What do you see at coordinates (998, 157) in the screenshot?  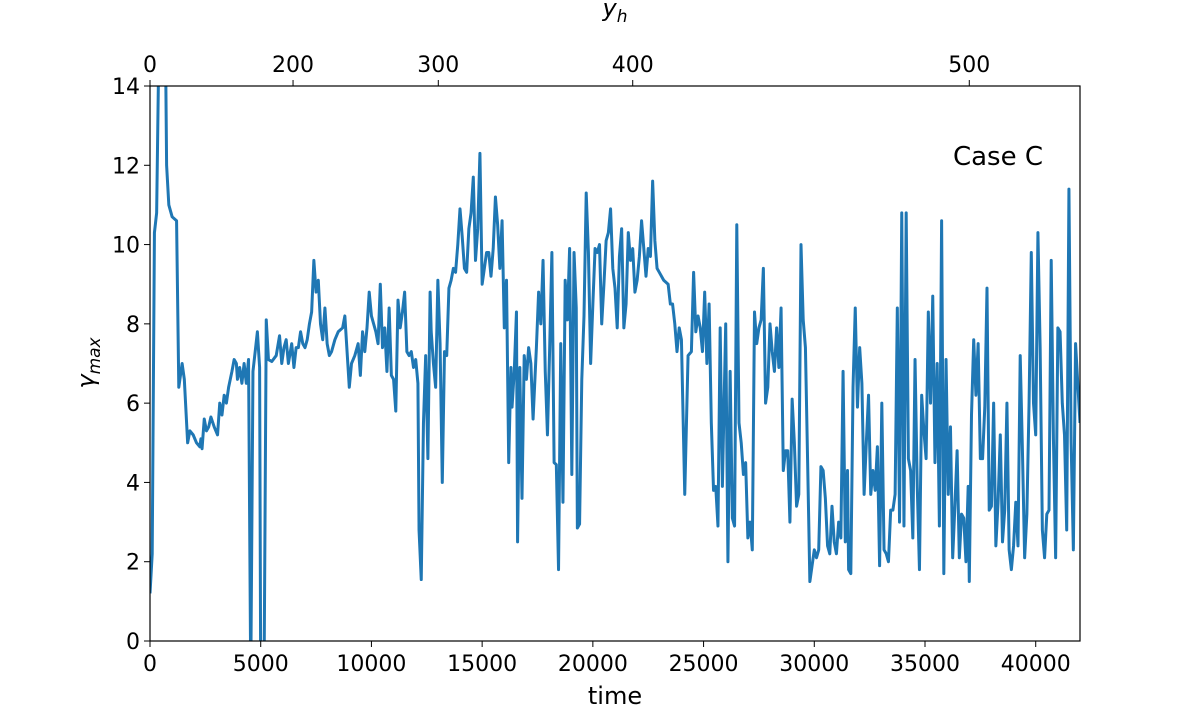 I see `annotation: Case C` at bounding box center [998, 157].